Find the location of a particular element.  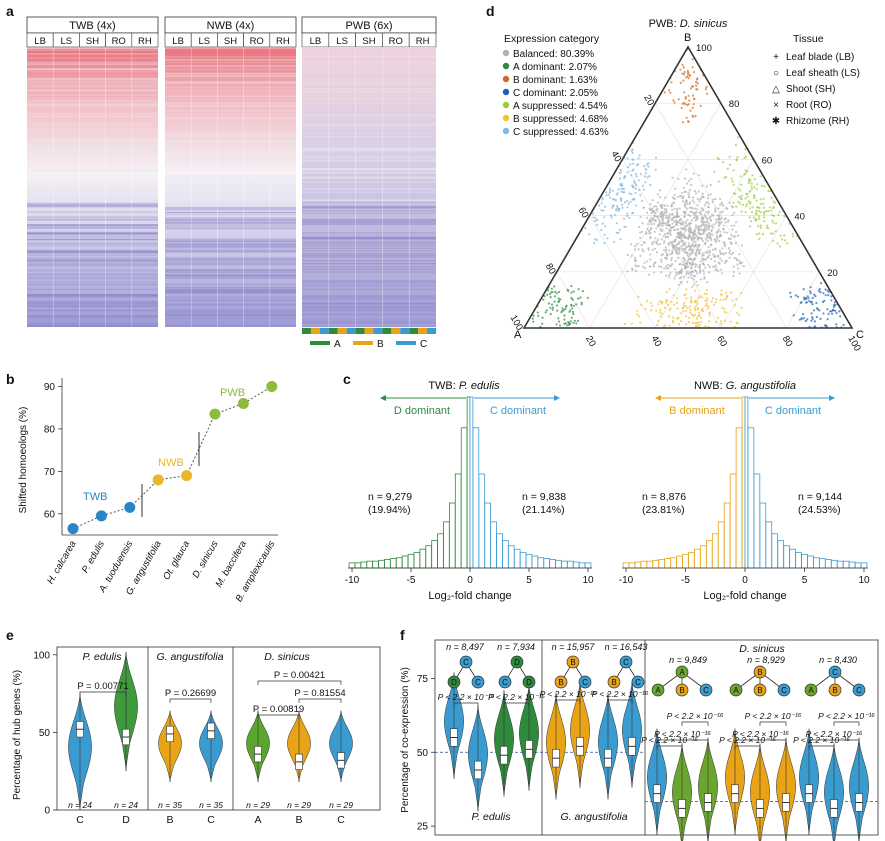

heatmap-tissue-label: LS is located at coordinates (66, 41).